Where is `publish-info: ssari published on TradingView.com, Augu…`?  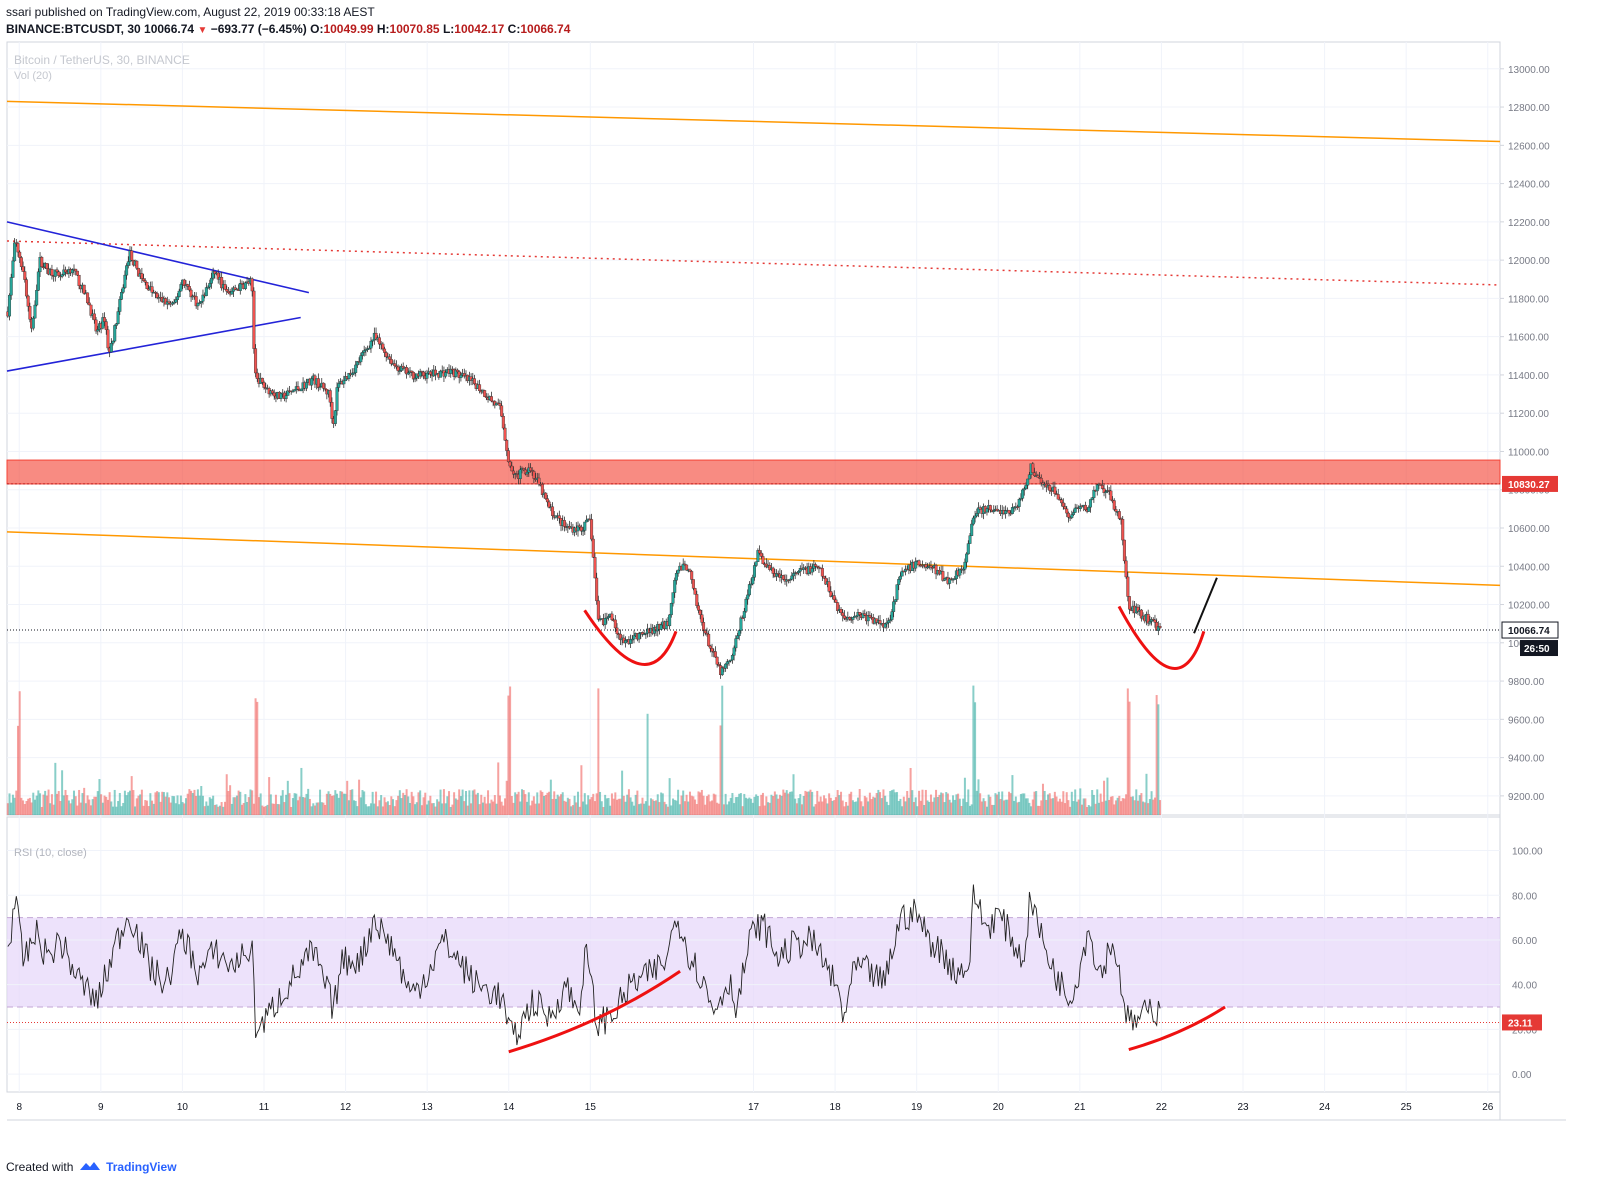 publish-info: ssari published on TradingView.com, Augu… is located at coordinates (190, 12).